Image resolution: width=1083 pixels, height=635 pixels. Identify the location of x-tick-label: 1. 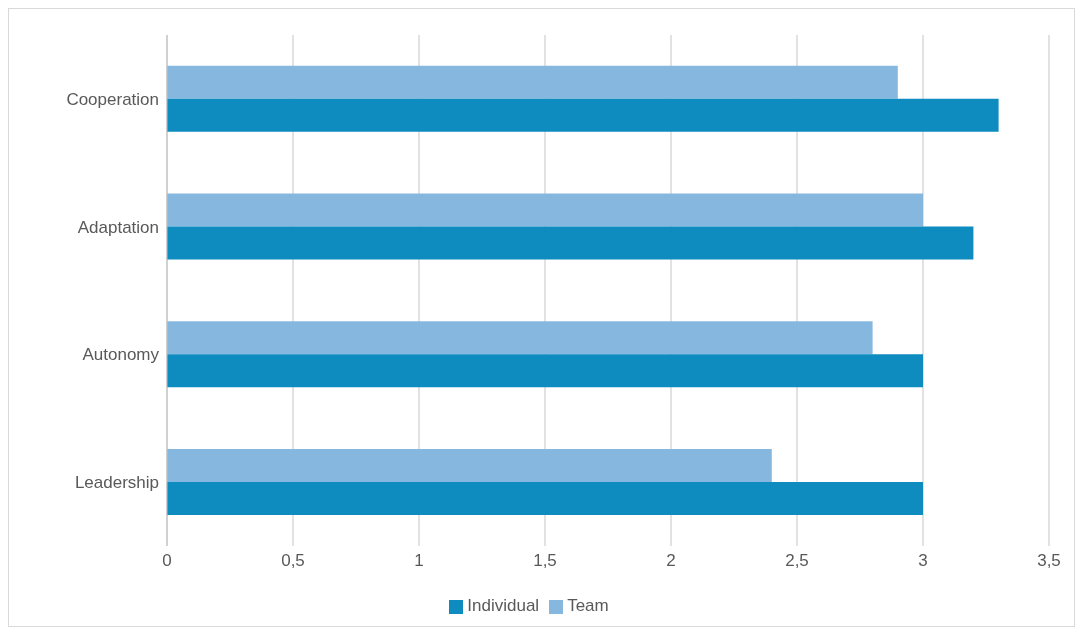
(419, 561).